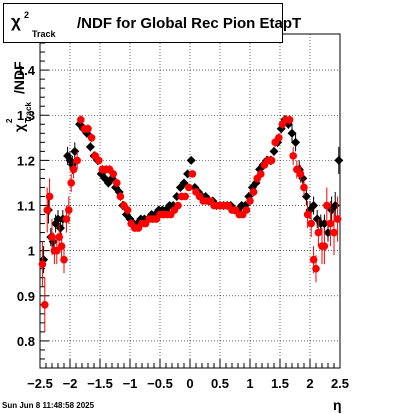 This screenshot has height=414, width=400. I want to click on title-chi: χ, so click(16, 21).